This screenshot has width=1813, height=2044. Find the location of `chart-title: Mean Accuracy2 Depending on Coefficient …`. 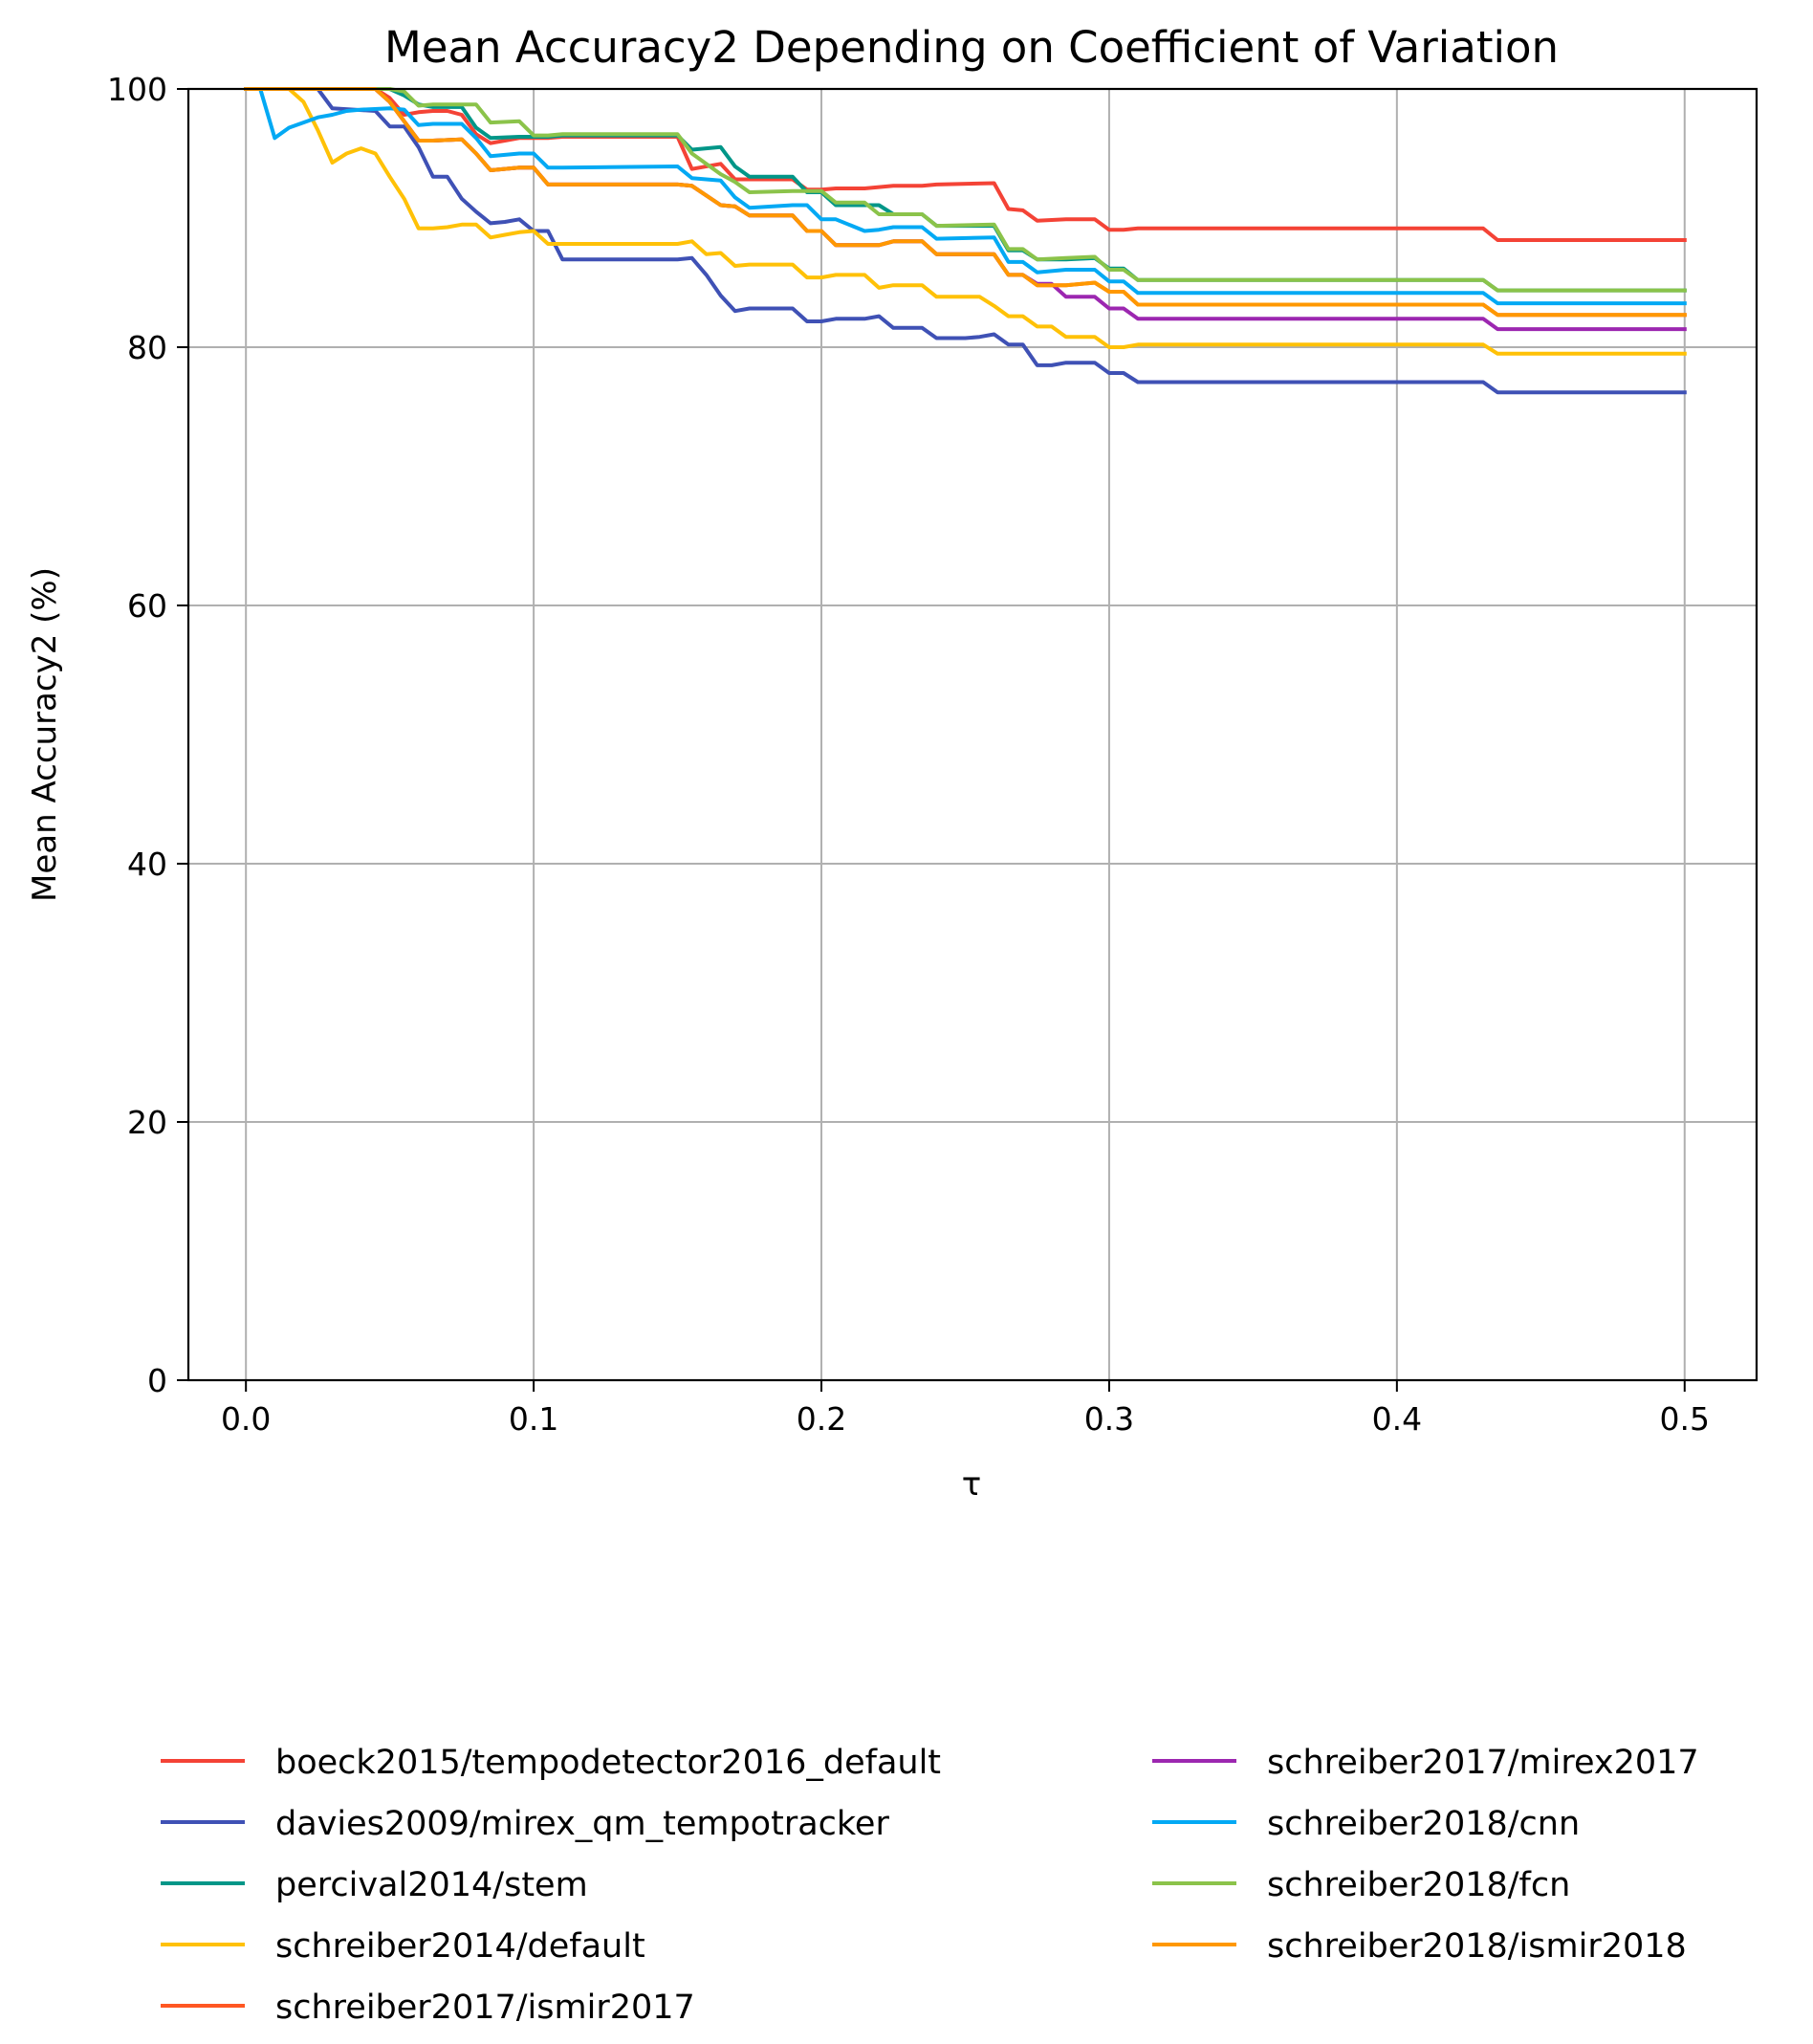

chart-title: Mean Accuracy2 Depending on Coefficient … is located at coordinates (971, 47).